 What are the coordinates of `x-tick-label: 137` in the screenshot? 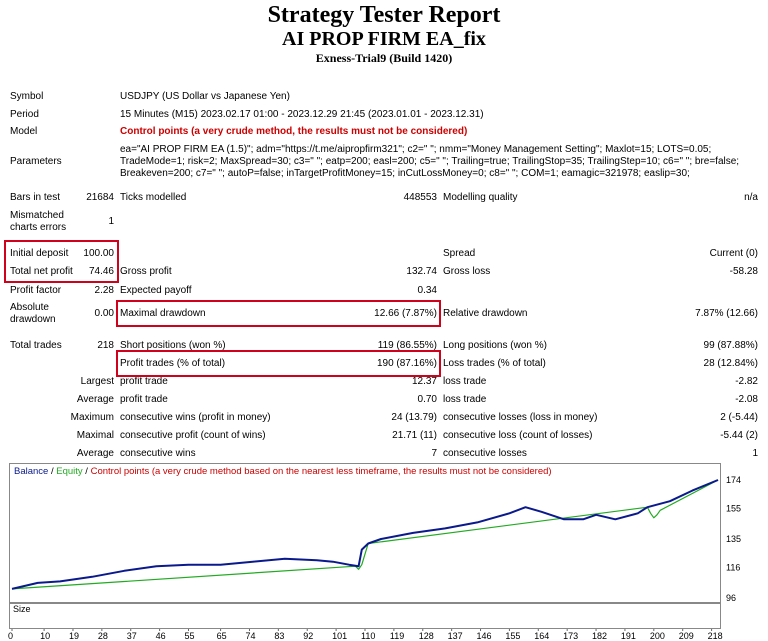 It's located at (455, 636).